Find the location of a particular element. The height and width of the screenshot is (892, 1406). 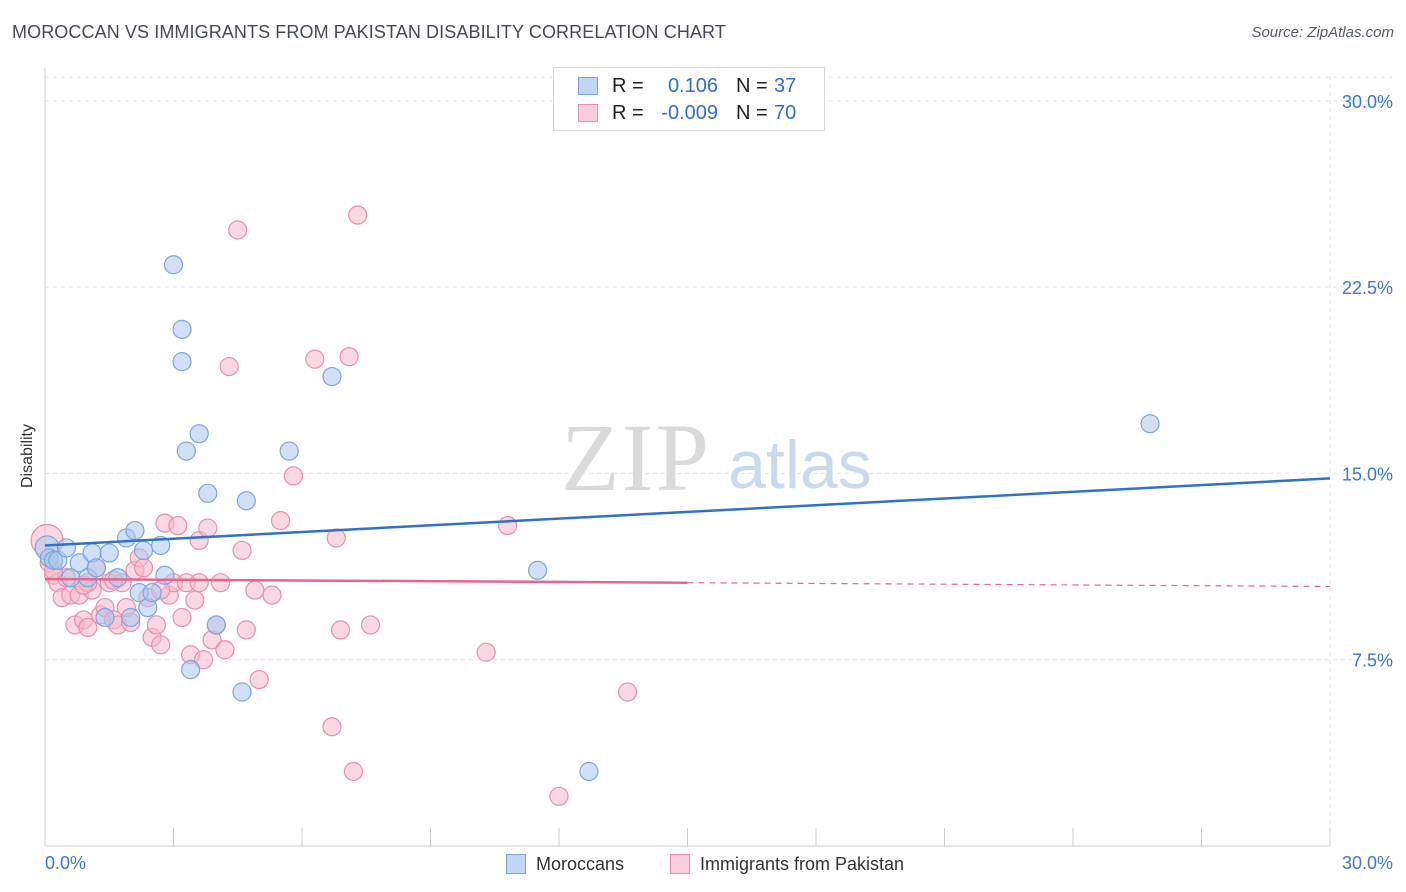

legend-row-pakistan: R = -0.009 N = 70 is located at coordinates (687, 113).